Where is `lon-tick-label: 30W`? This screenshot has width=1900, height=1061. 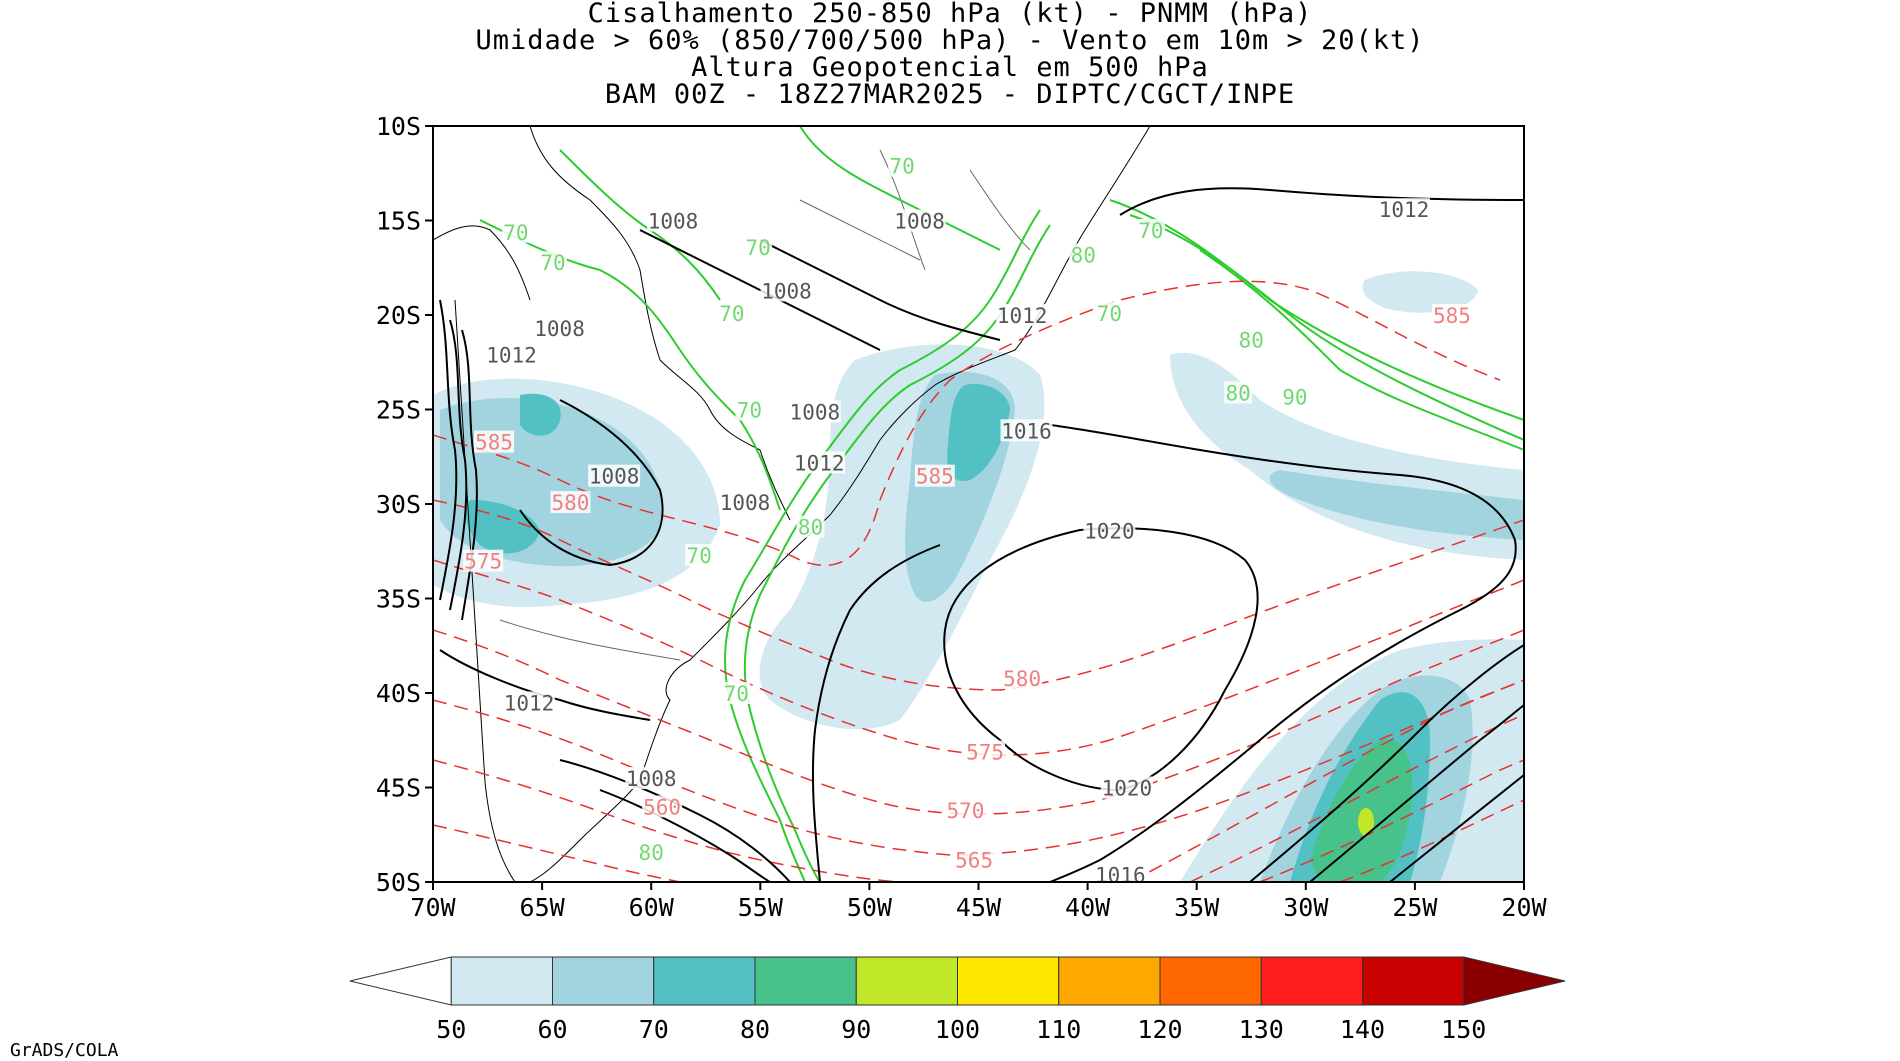 lon-tick-label: 30W is located at coordinates (1306, 907).